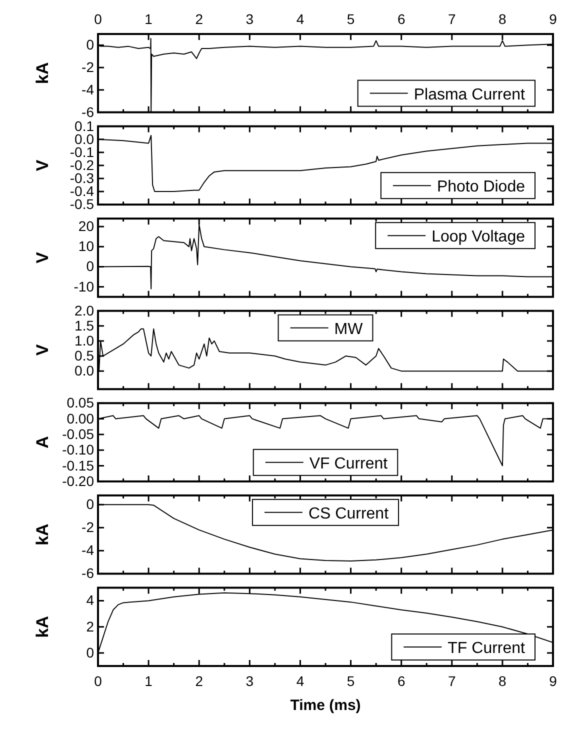  Describe the element at coordinates (148, 680) in the screenshot. I see `x-tick-label: 1` at that location.